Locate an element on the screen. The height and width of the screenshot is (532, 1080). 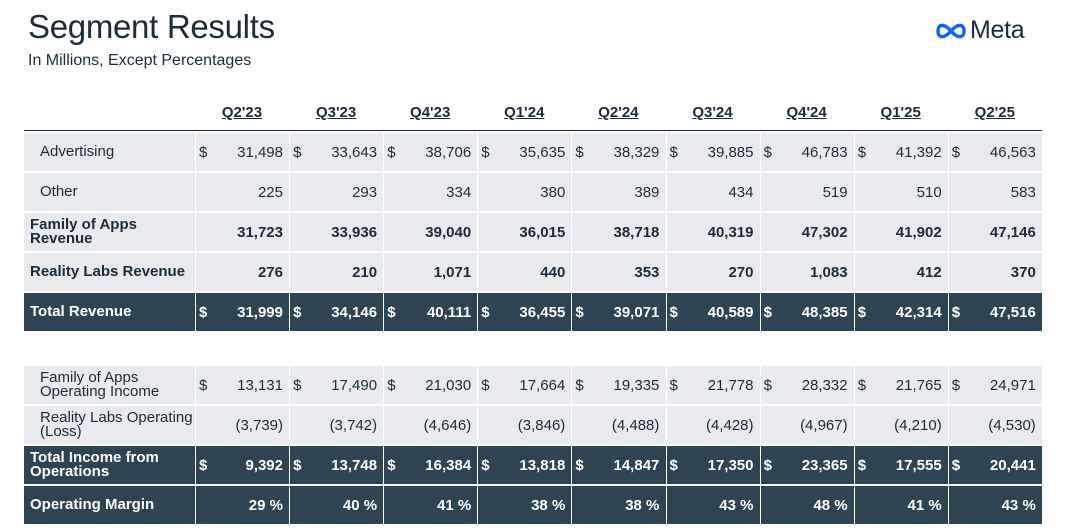
table-cell: 389 is located at coordinates (618, 192).